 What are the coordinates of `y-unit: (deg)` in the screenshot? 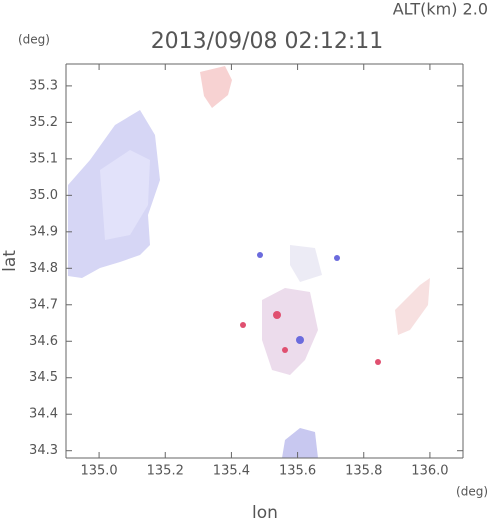 It's located at (34, 40).